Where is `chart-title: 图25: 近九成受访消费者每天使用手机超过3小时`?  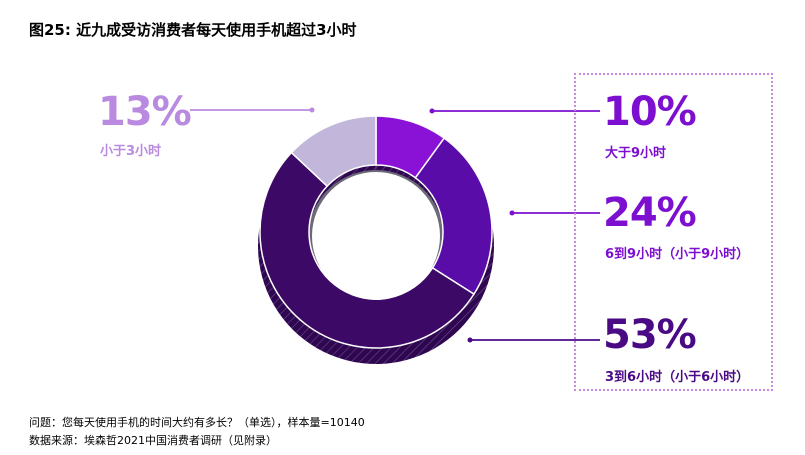
chart-title: 图25: 近九成受访消费者每天使用手机超过3小时 is located at coordinates (193, 30).